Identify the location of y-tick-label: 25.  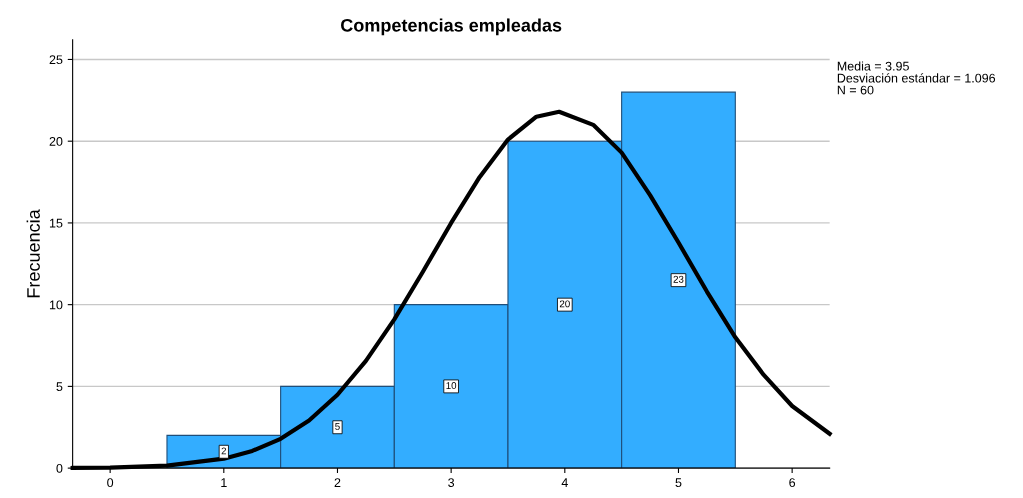
(56, 60).